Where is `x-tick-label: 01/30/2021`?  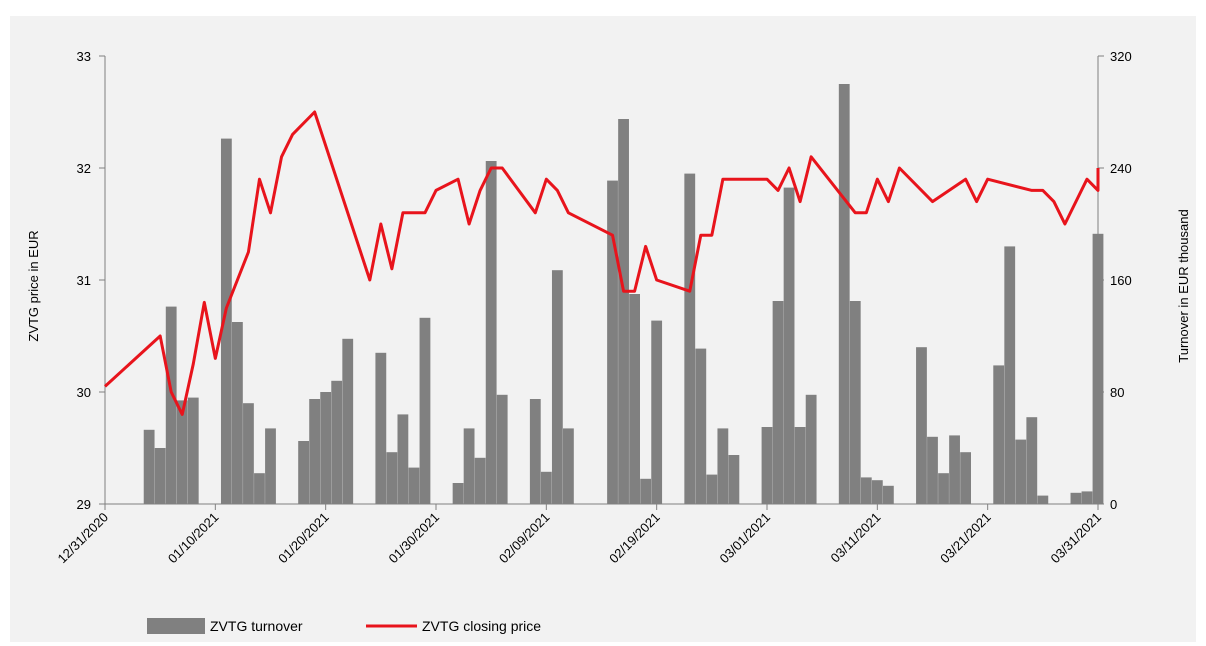
x-tick-label: 01/30/2021 is located at coordinates (413, 538).